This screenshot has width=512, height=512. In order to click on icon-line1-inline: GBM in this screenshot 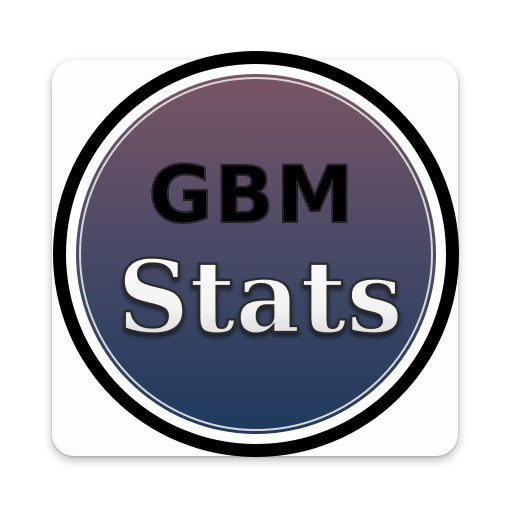, I will do `click(251, 196)`.